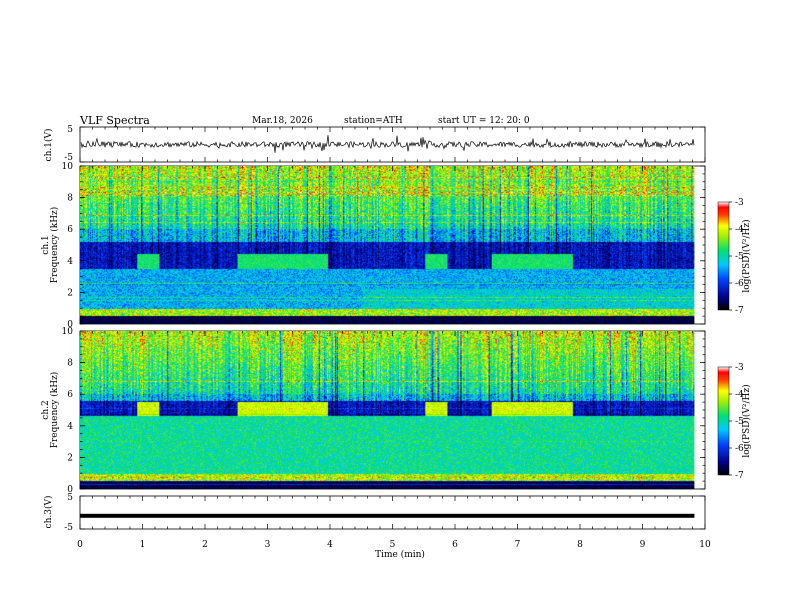 The height and width of the screenshot is (612, 792). Describe the element at coordinates (48, 512) in the screenshot. I see `ch3-waveform-ylabel: ch.3(V)` at that location.